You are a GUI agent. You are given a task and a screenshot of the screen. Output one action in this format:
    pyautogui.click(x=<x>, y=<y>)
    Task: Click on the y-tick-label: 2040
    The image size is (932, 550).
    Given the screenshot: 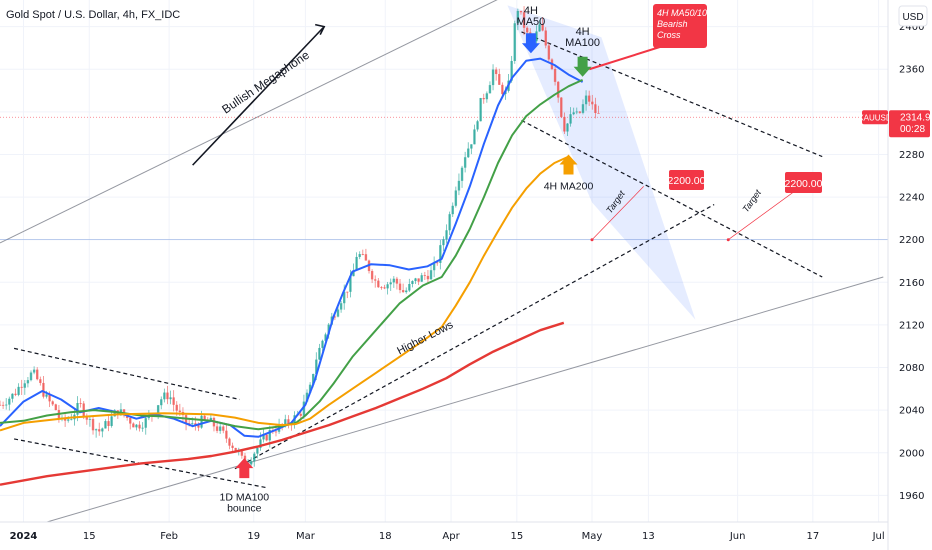 What is the action you would take?
    pyautogui.click(x=911, y=411)
    